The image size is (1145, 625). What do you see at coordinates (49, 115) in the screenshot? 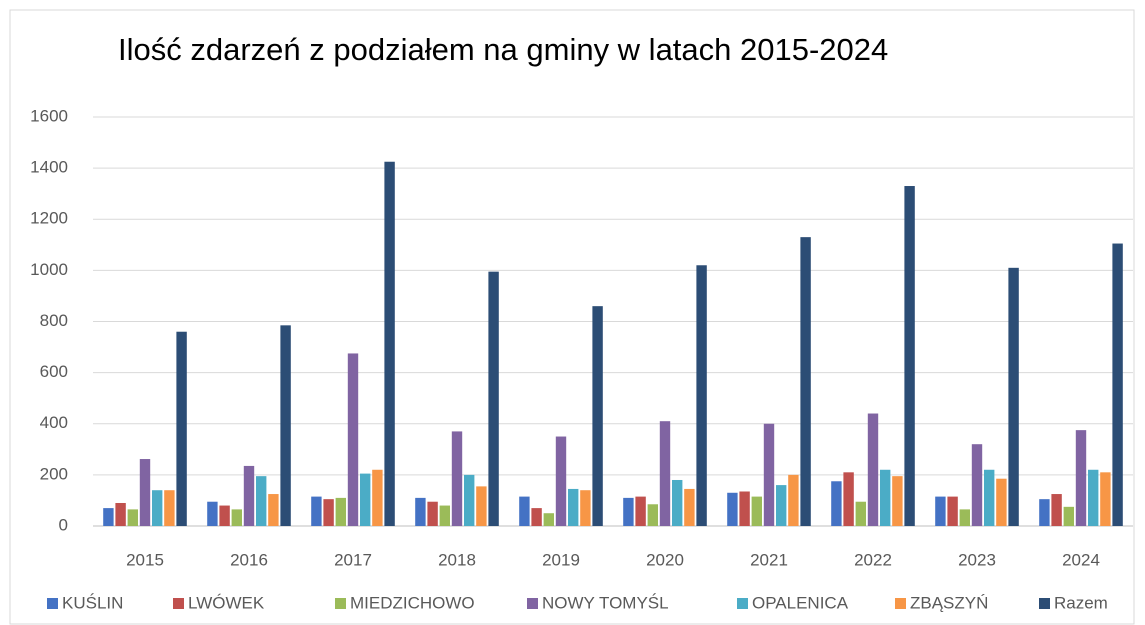
I see `y-tick-label: 1600` at bounding box center [49, 115].